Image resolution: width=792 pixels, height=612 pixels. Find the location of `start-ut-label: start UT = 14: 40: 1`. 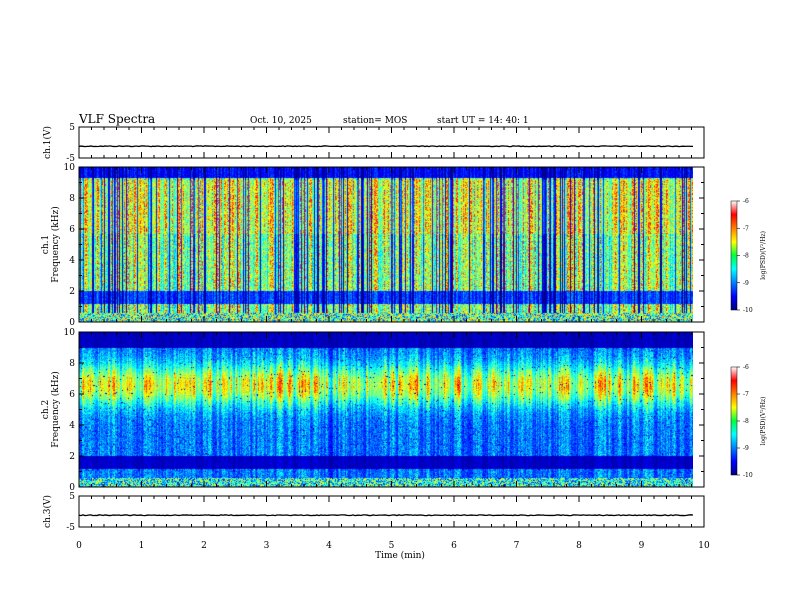

start-ut-label: start UT = 14: 40: 1 is located at coordinates (483, 121).